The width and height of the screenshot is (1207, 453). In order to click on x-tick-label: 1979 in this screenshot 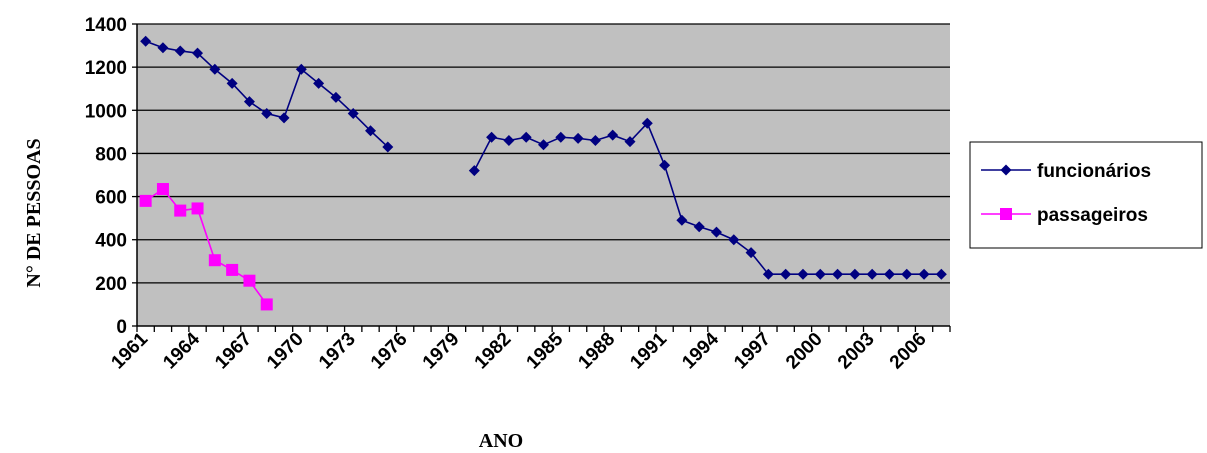, I will do `click(441, 351)`.